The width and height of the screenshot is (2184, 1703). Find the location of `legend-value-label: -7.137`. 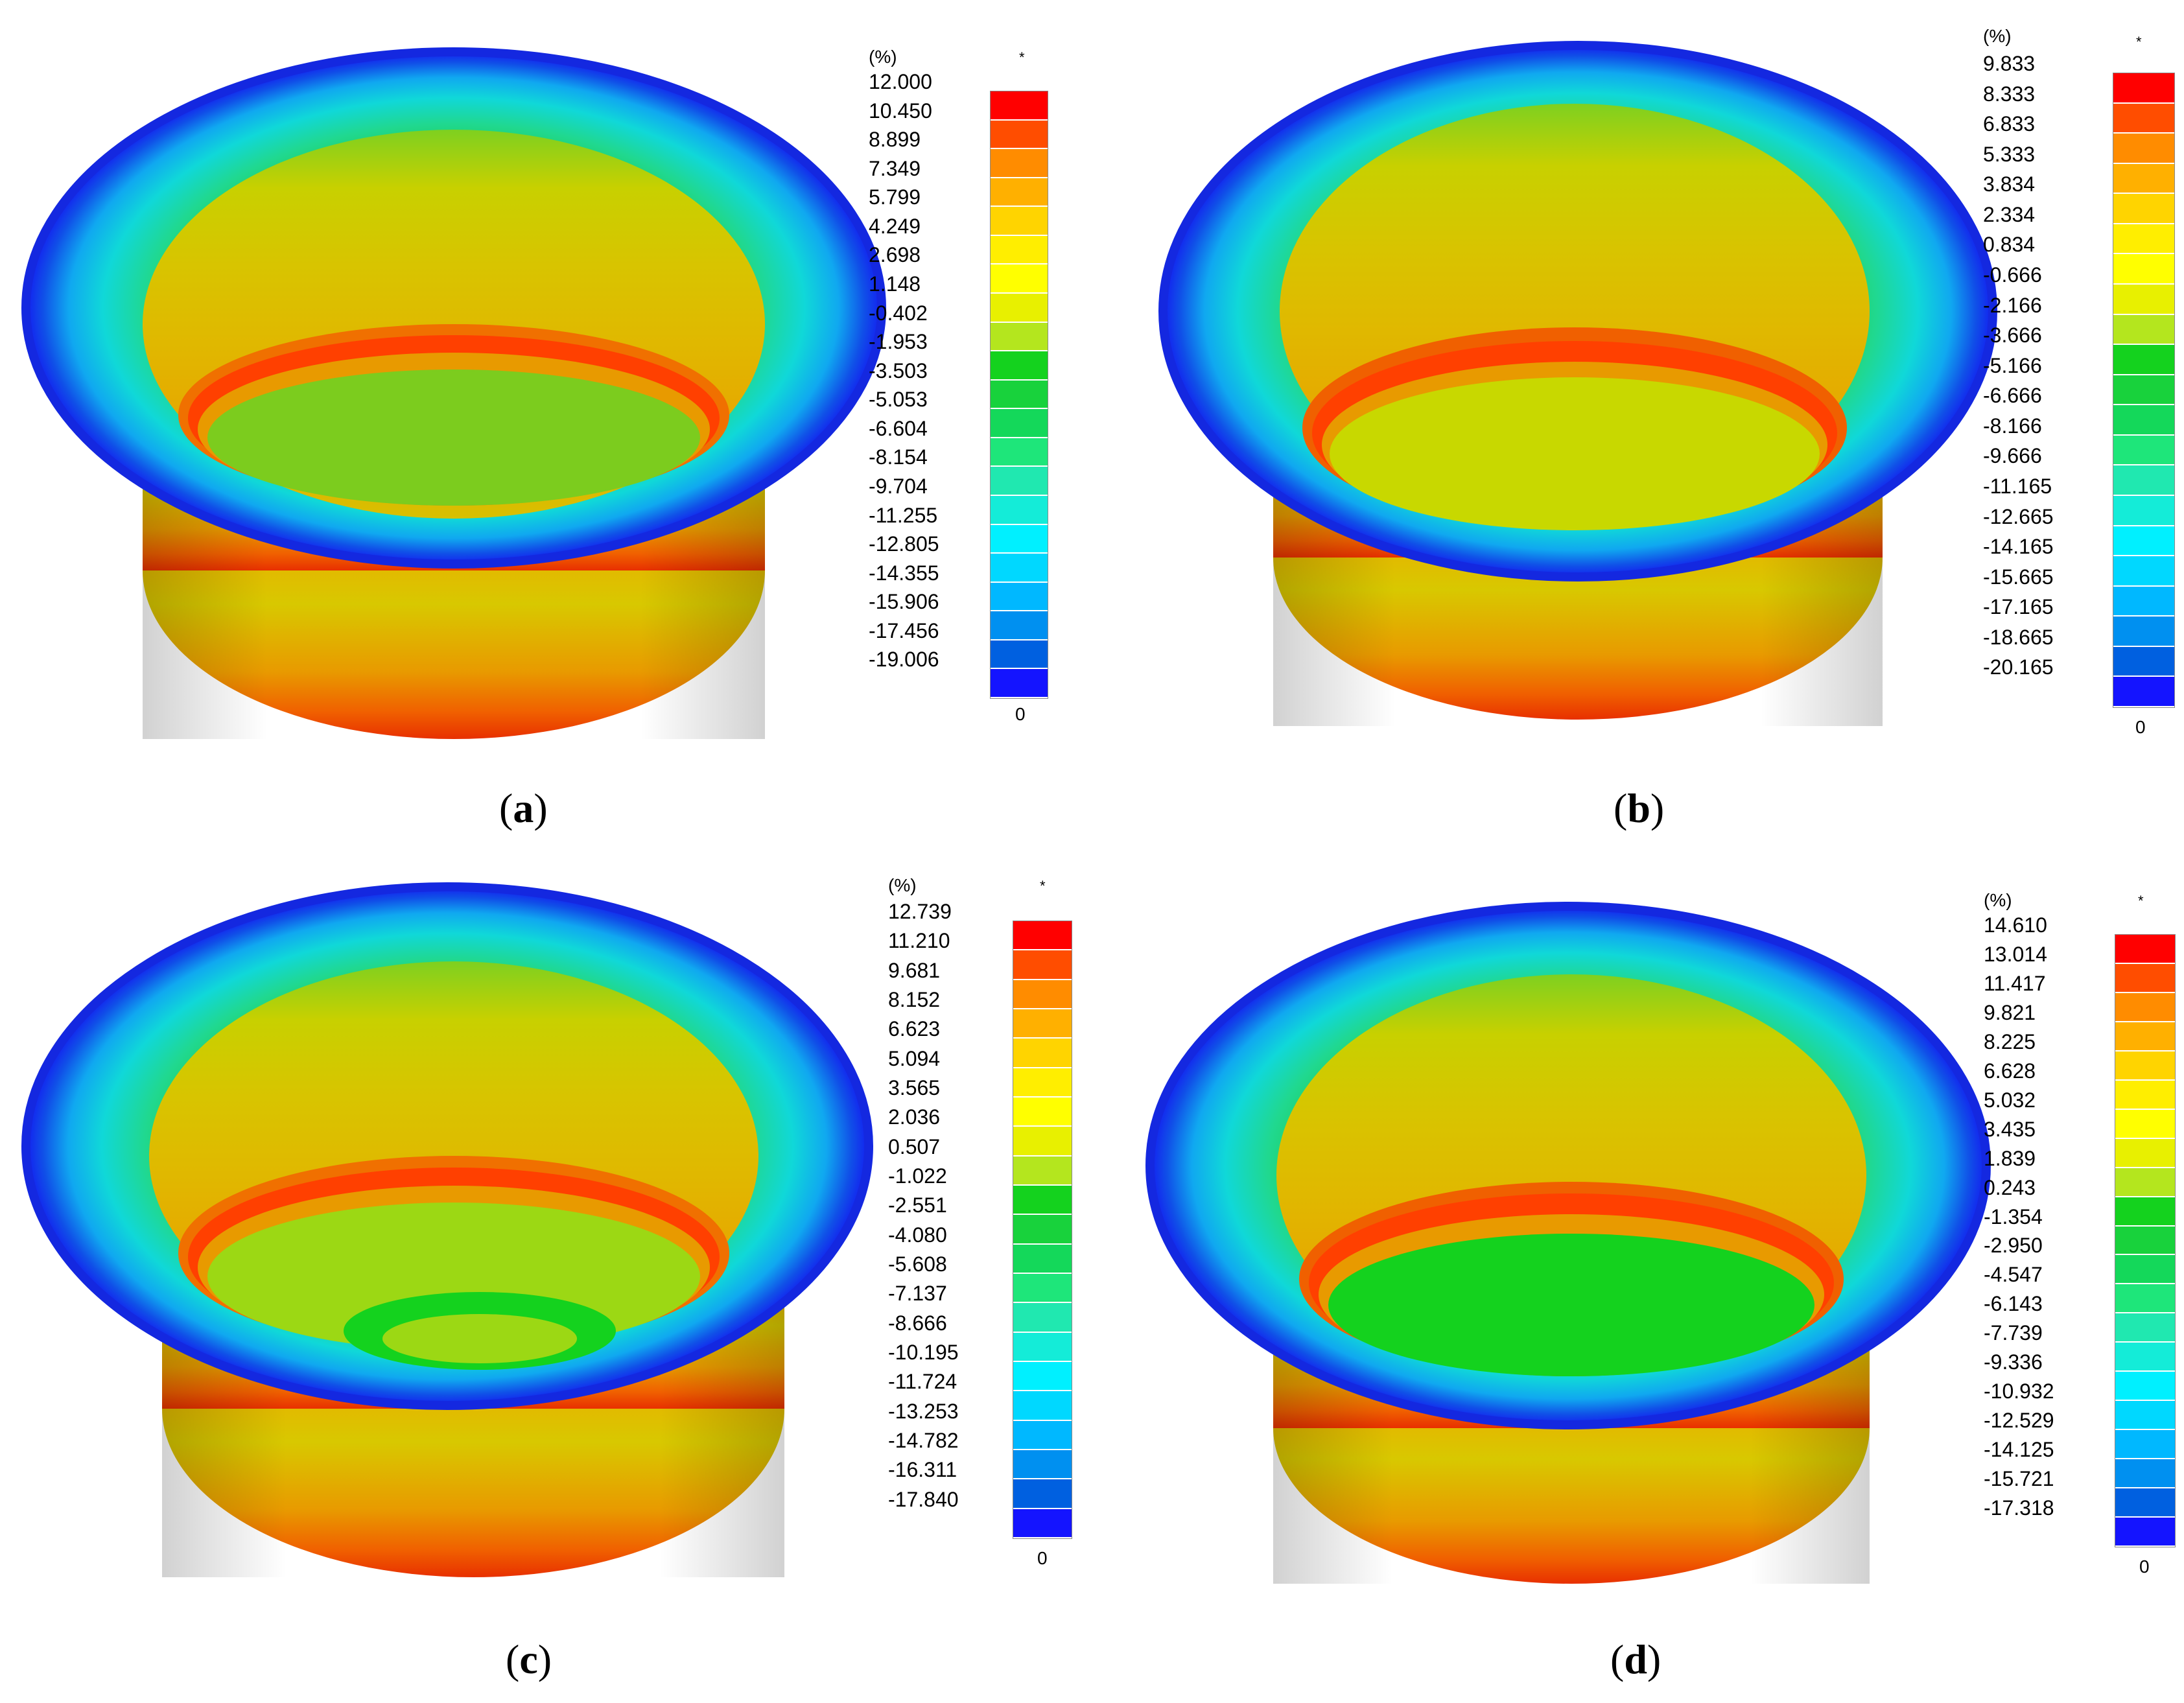

legend-value-label: -7.137 is located at coordinates (918, 1294).